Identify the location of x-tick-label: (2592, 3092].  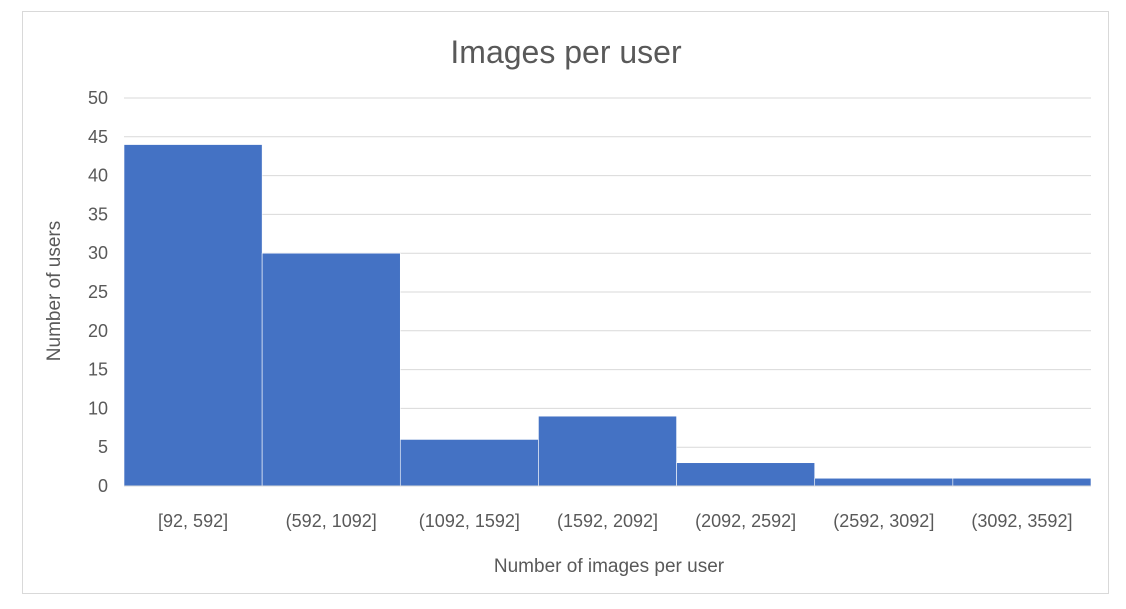
(883, 521).